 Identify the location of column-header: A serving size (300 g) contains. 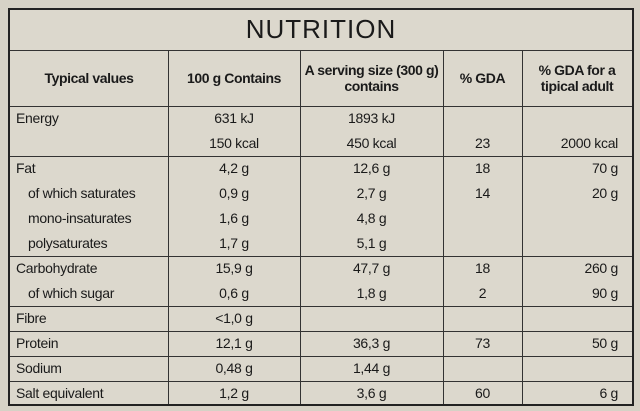
(371, 78).